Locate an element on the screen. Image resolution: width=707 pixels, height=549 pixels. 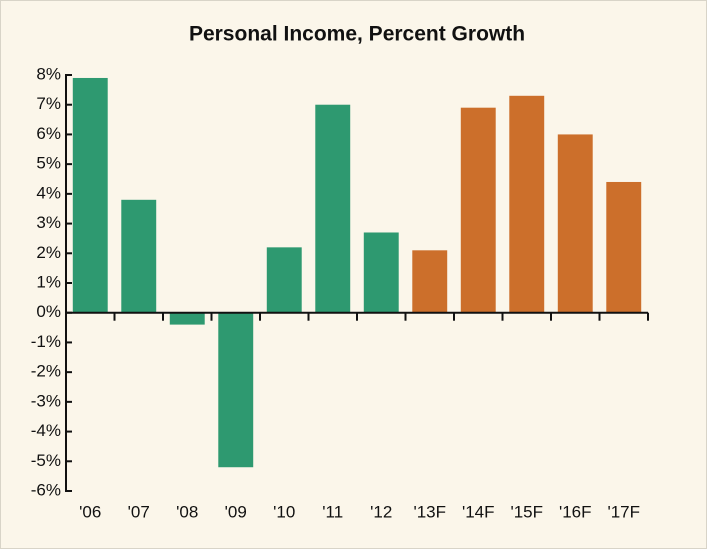
y-tick-label: 7% is located at coordinates (48, 103).